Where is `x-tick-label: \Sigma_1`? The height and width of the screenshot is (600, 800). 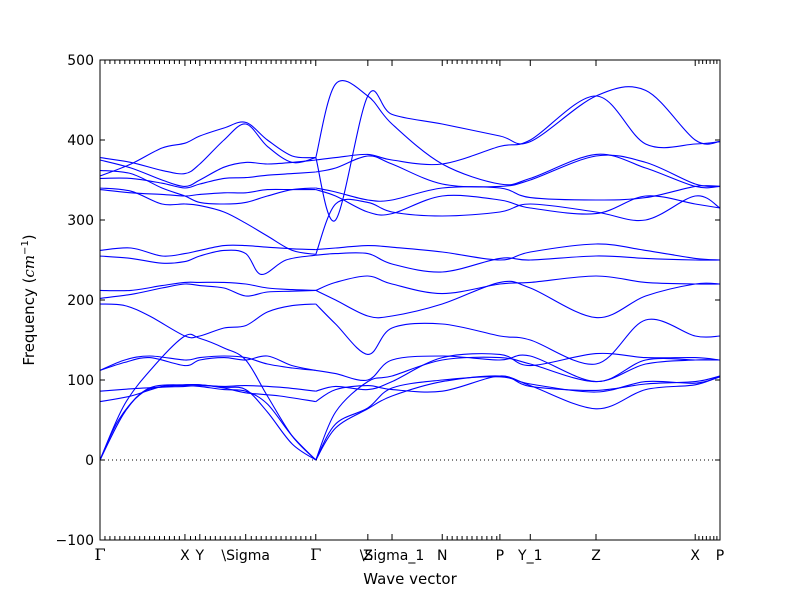 x-tick-label: \Sigma_1 is located at coordinates (392, 556).